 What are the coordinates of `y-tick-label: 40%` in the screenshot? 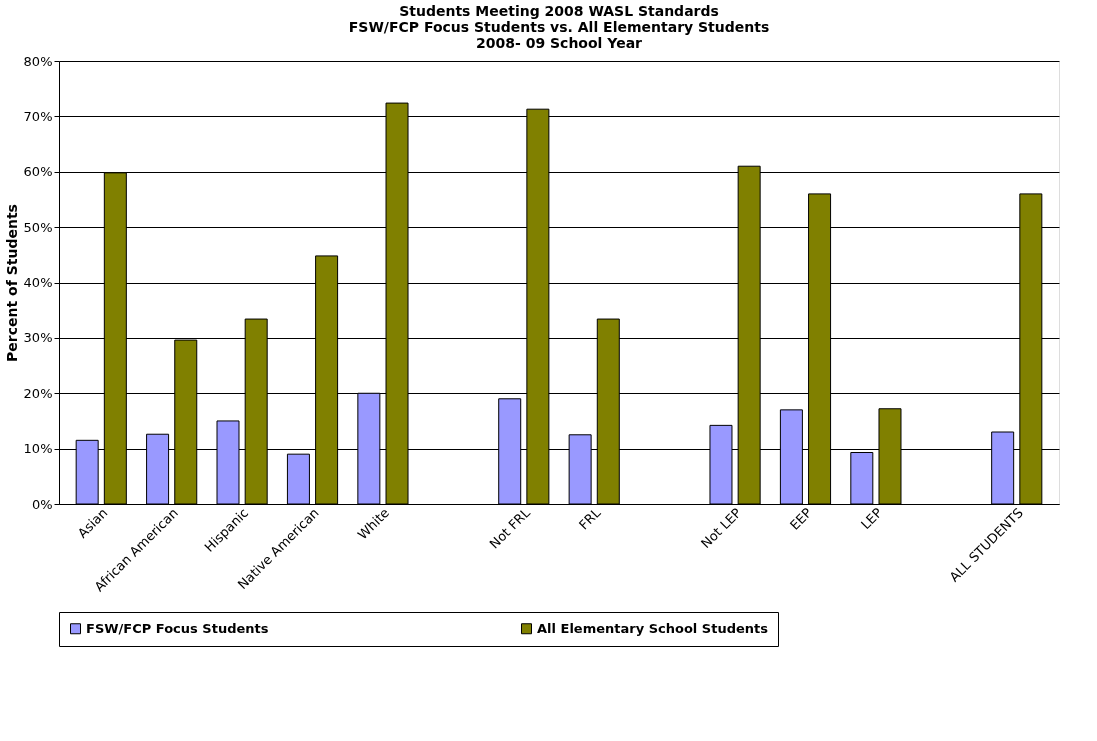 It's located at (38, 282).